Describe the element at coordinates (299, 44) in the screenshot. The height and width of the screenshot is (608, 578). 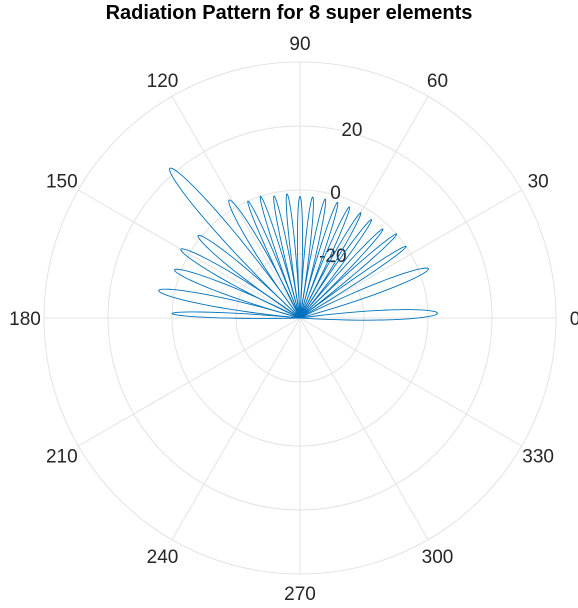
I see `theta-tick-label: 90` at that location.